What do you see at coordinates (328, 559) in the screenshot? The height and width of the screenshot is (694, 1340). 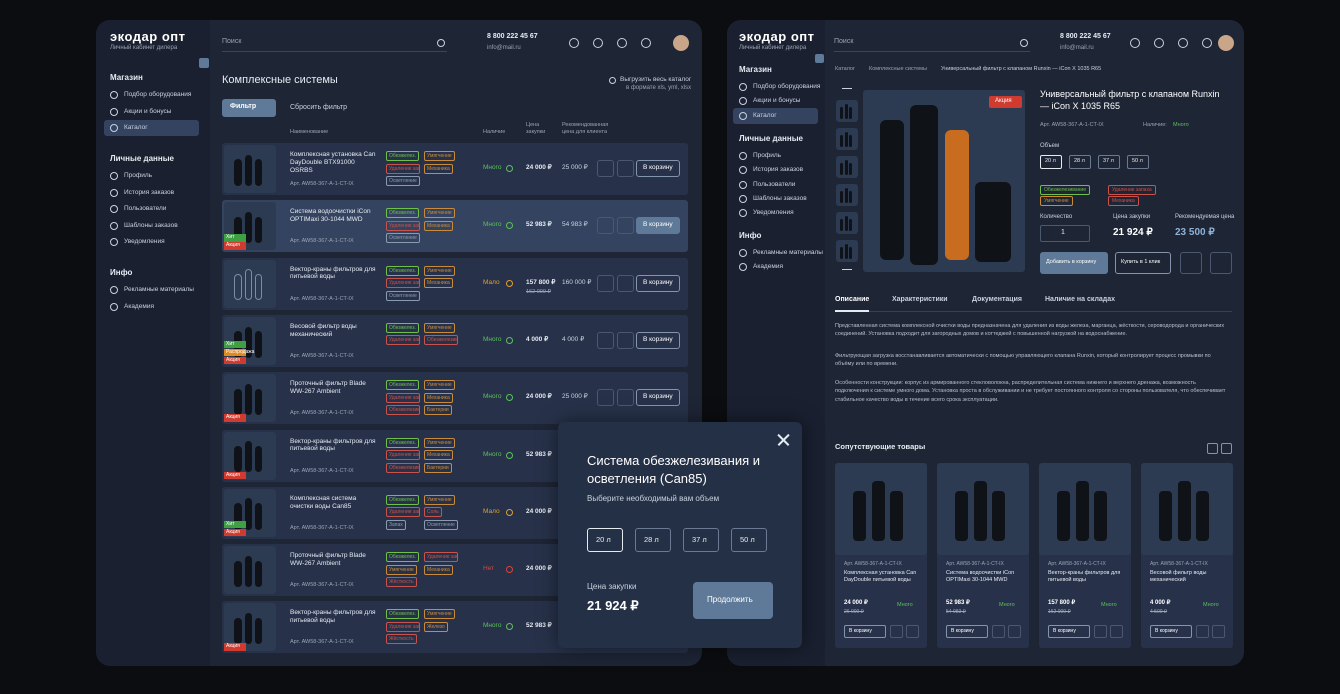 I see `product-name: Проточный фильтр Blade WW-267 Ambient` at bounding box center [328, 559].